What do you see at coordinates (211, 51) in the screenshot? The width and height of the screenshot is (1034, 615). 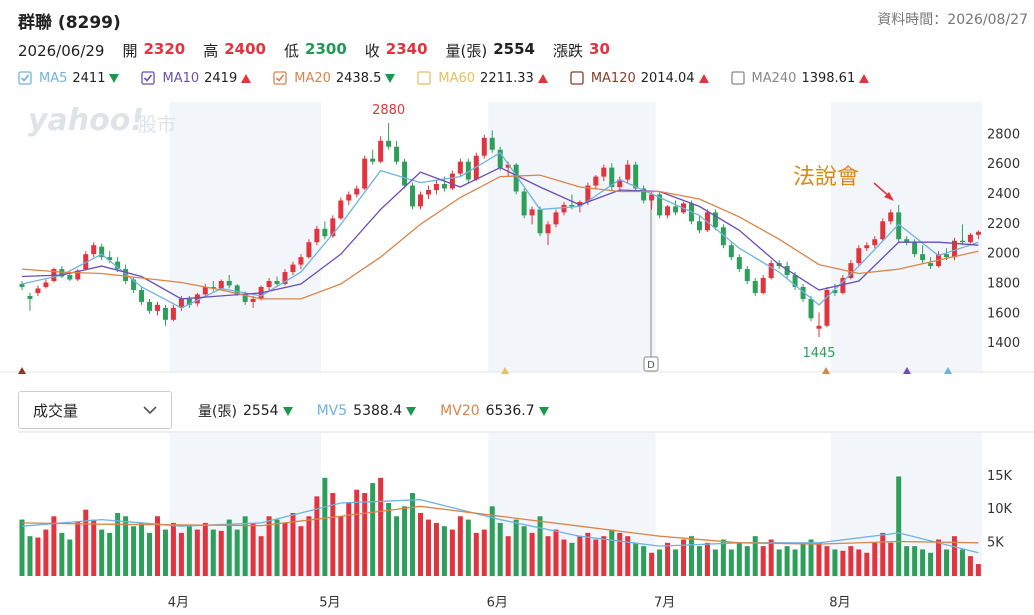 I see `quote-label: 高` at bounding box center [211, 51].